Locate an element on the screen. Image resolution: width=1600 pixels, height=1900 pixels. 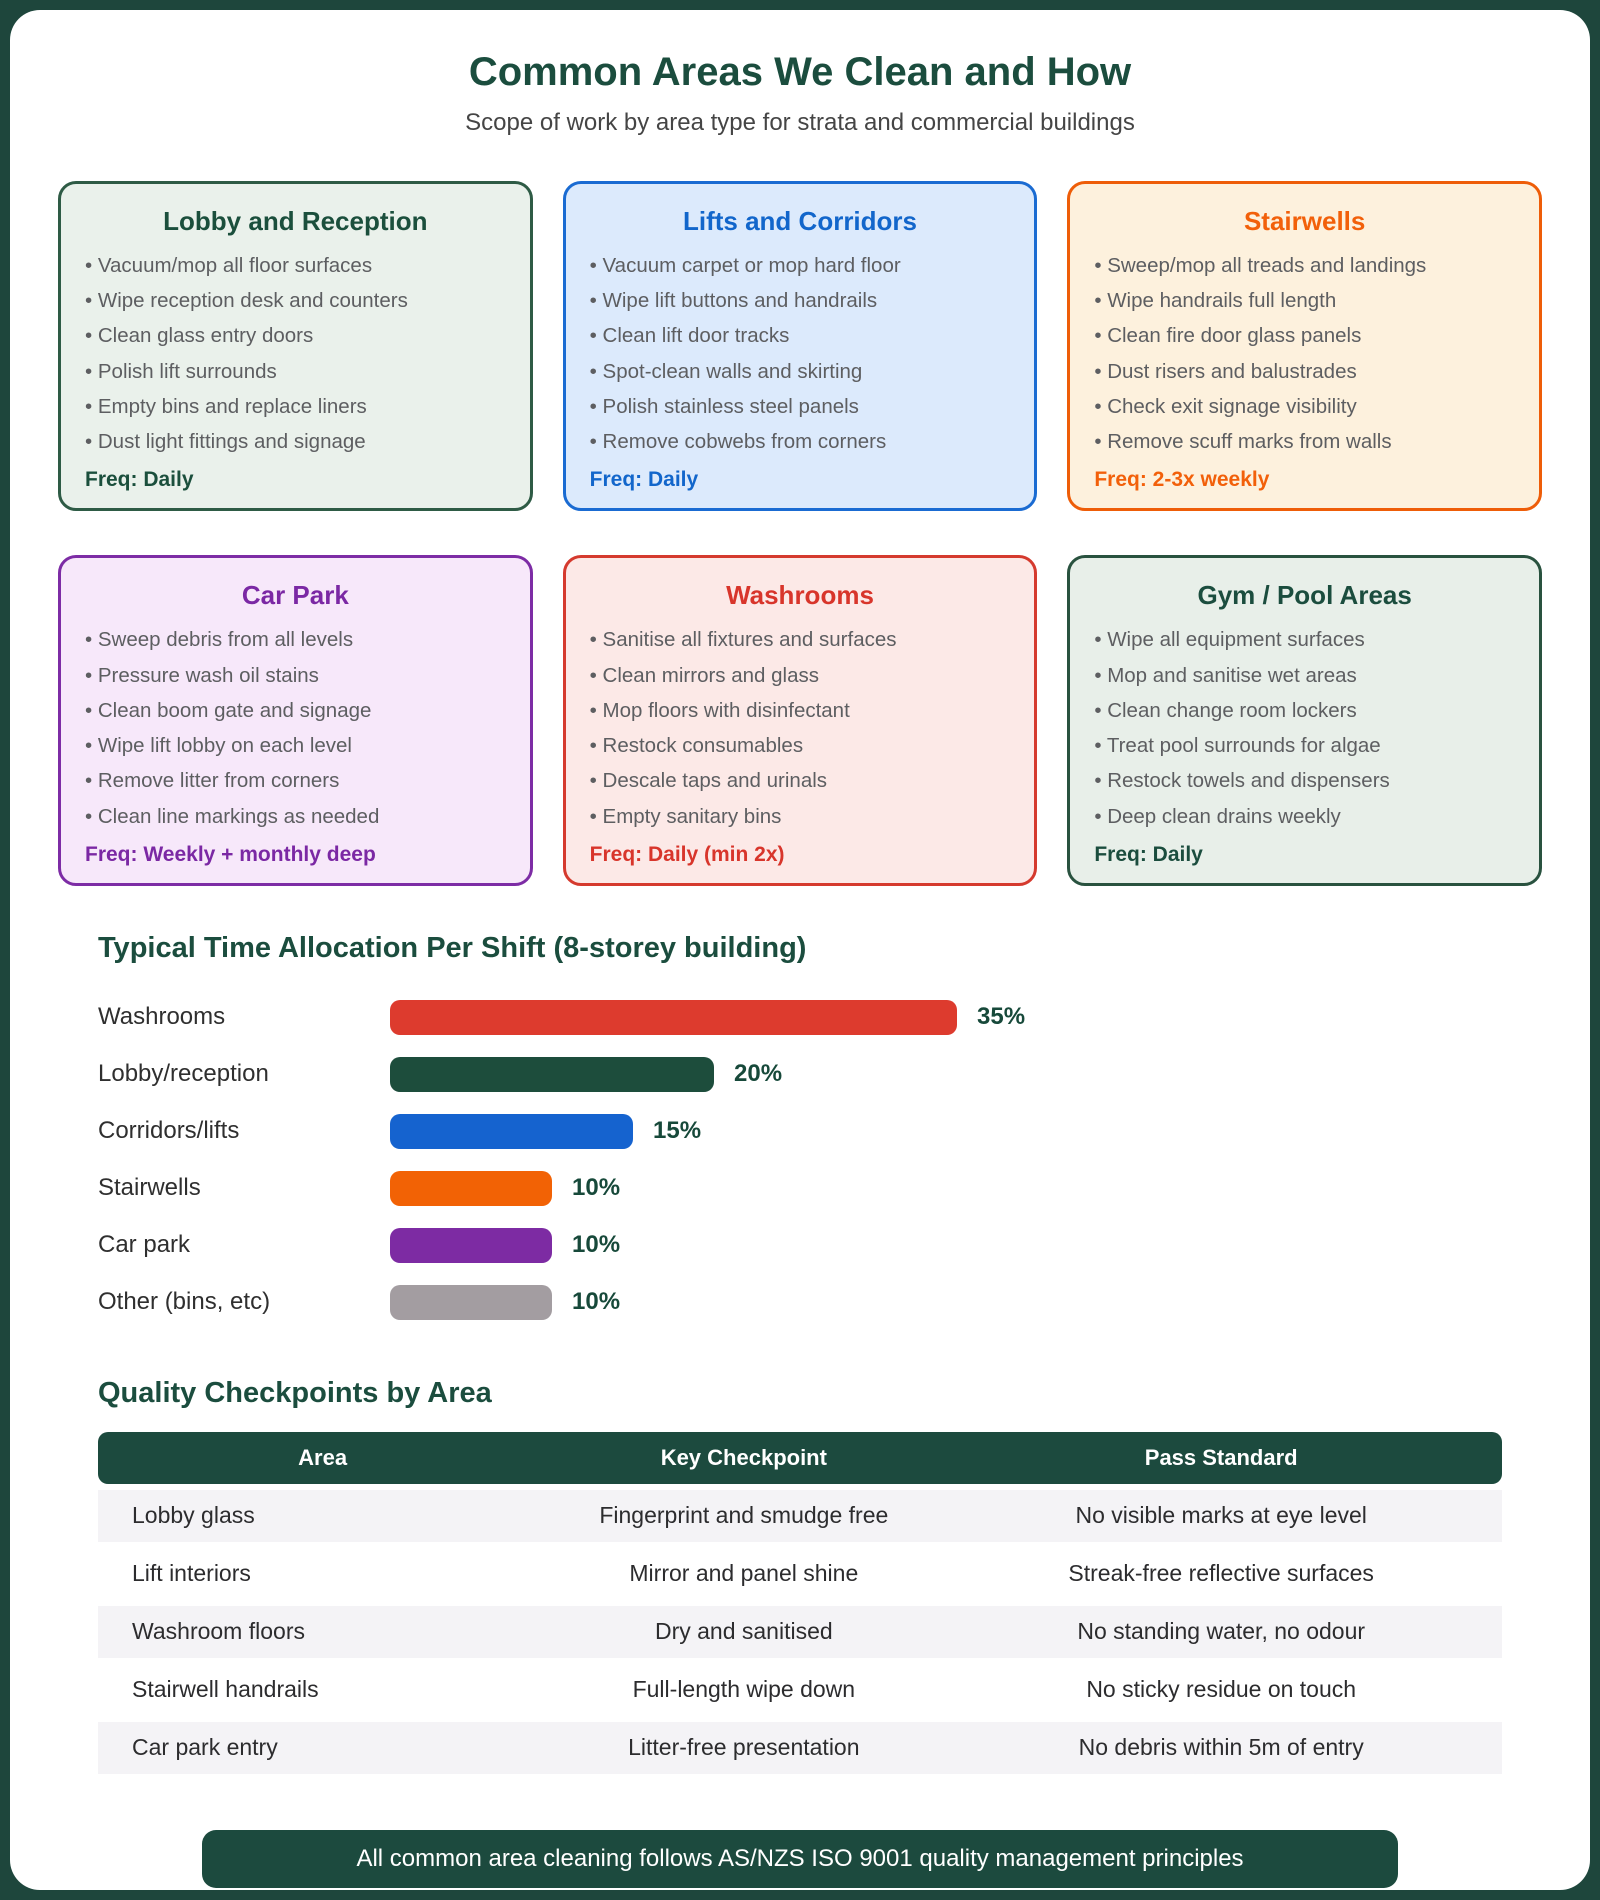
table-cell: Streak-free reflective surfaces is located at coordinates (1221, 1573).